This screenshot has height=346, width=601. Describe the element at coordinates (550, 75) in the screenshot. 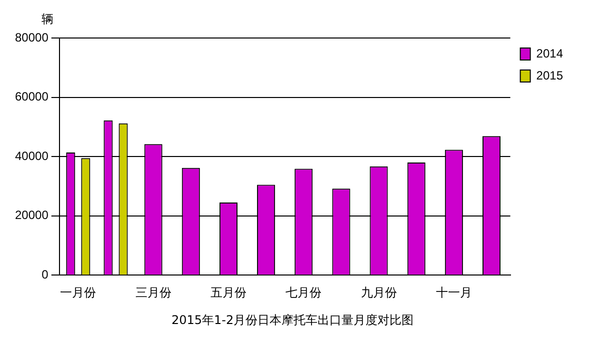

I see `legend-label: 2015` at that location.